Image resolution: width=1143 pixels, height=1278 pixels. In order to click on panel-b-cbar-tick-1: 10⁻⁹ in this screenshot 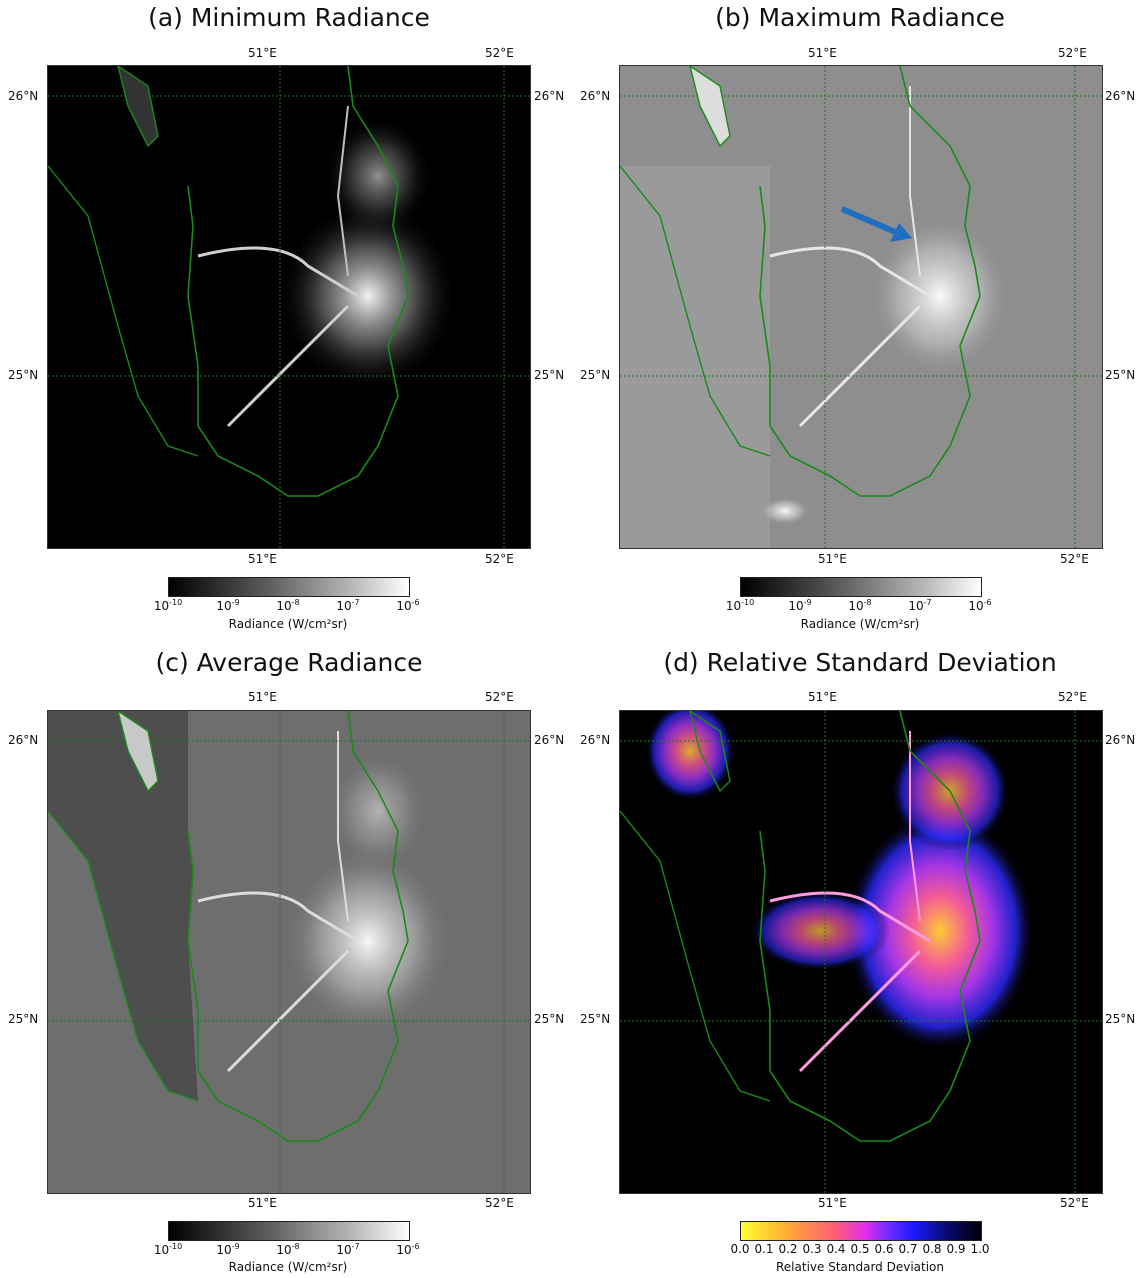, I will do `click(800, 605)`.